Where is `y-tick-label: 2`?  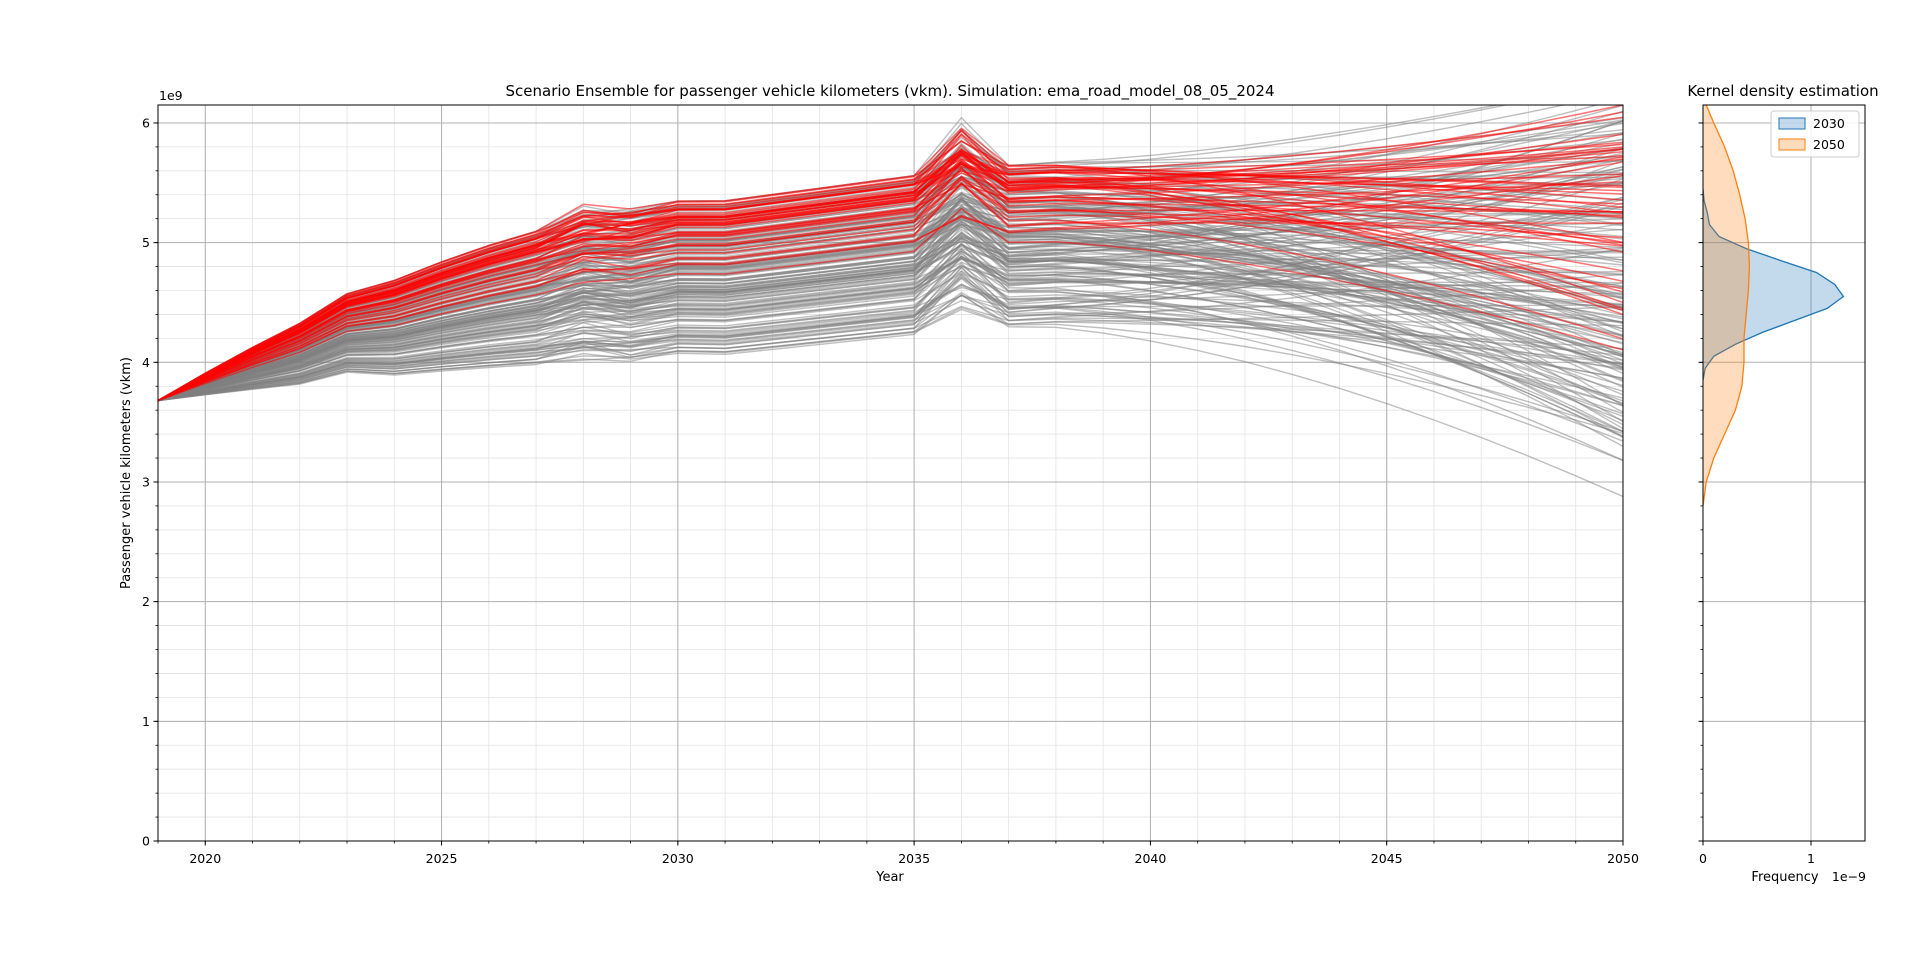 y-tick-label: 2 is located at coordinates (146, 601).